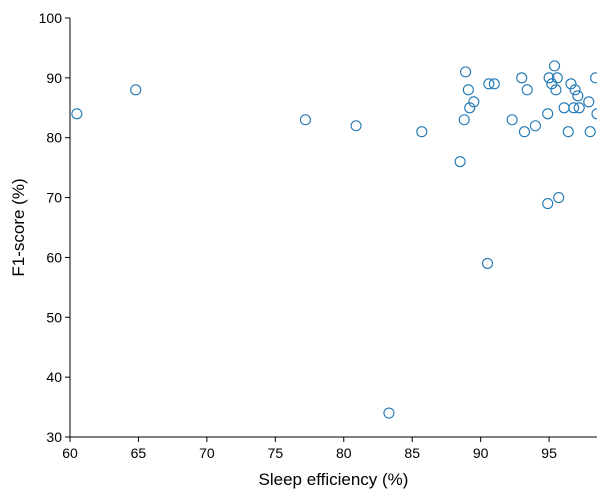 Image resolution: width=597 pixels, height=491 pixels. What do you see at coordinates (481, 453) in the screenshot?
I see `x-tick-label: 90` at bounding box center [481, 453].